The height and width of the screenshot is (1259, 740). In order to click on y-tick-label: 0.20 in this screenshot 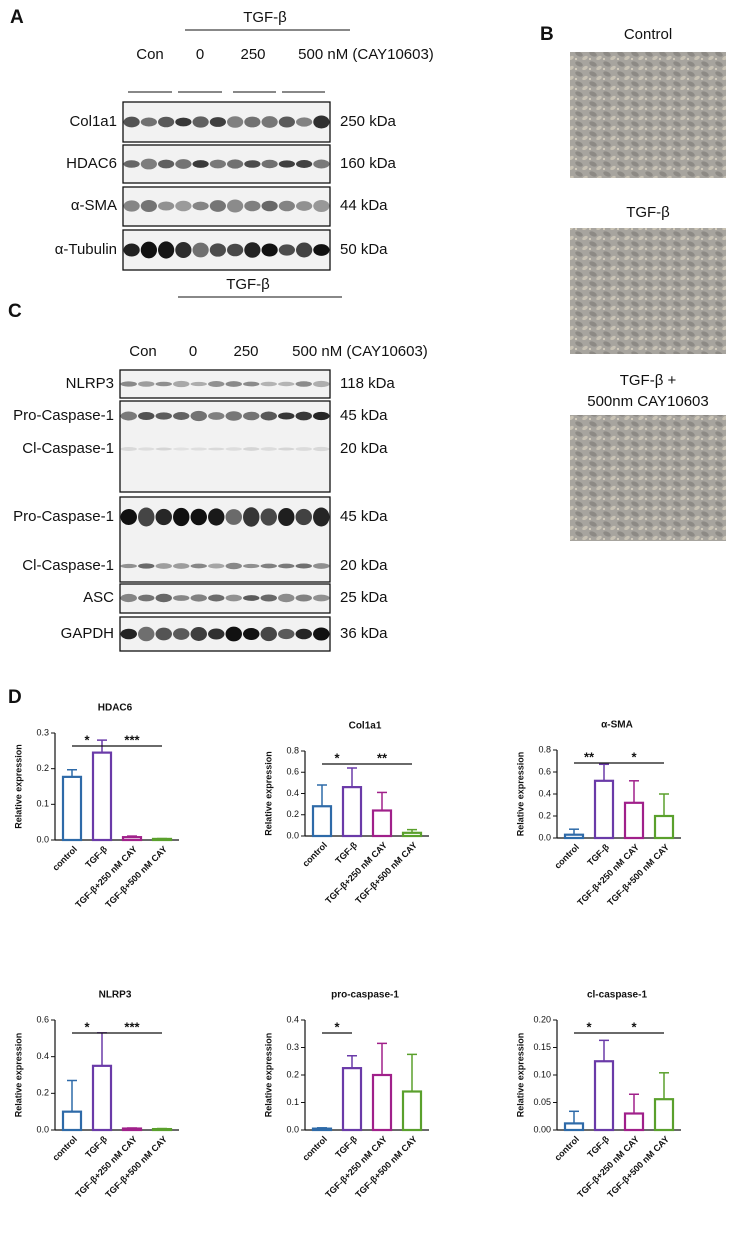, I will do `click(542, 1019)`.